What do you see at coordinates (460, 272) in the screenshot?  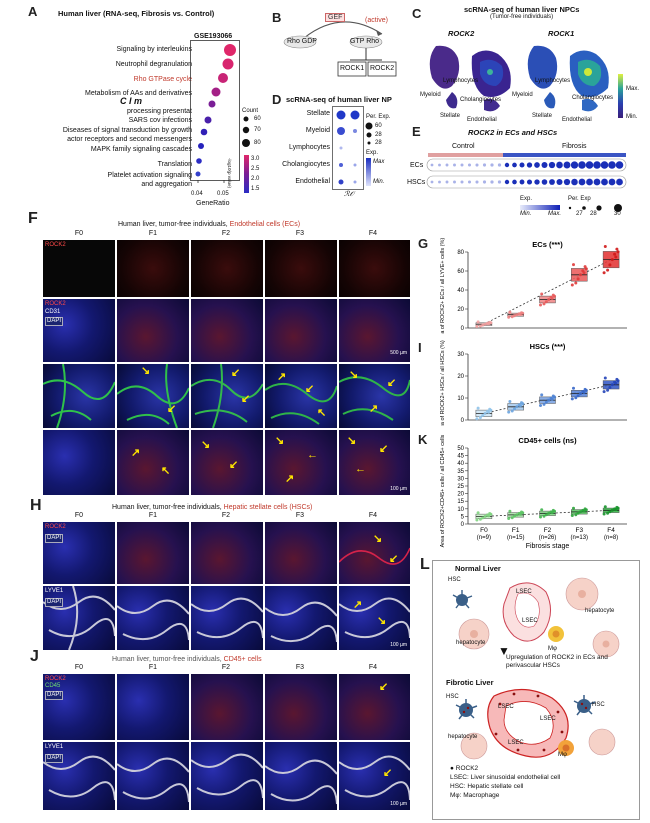 I see `y-tick-label: 60` at bounding box center [460, 272].